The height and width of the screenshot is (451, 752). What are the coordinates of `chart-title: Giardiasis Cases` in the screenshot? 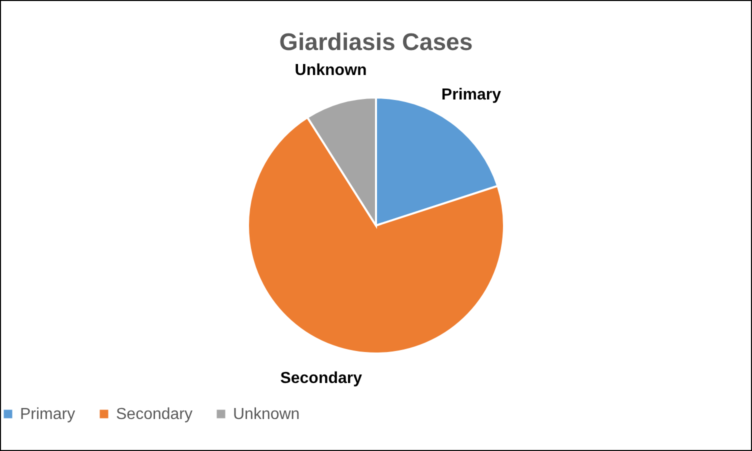 It's located at (376, 42).